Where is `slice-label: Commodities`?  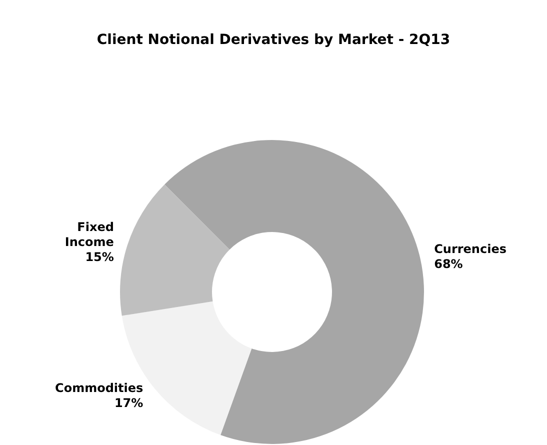 slice-label: Commodities is located at coordinates (99, 387).